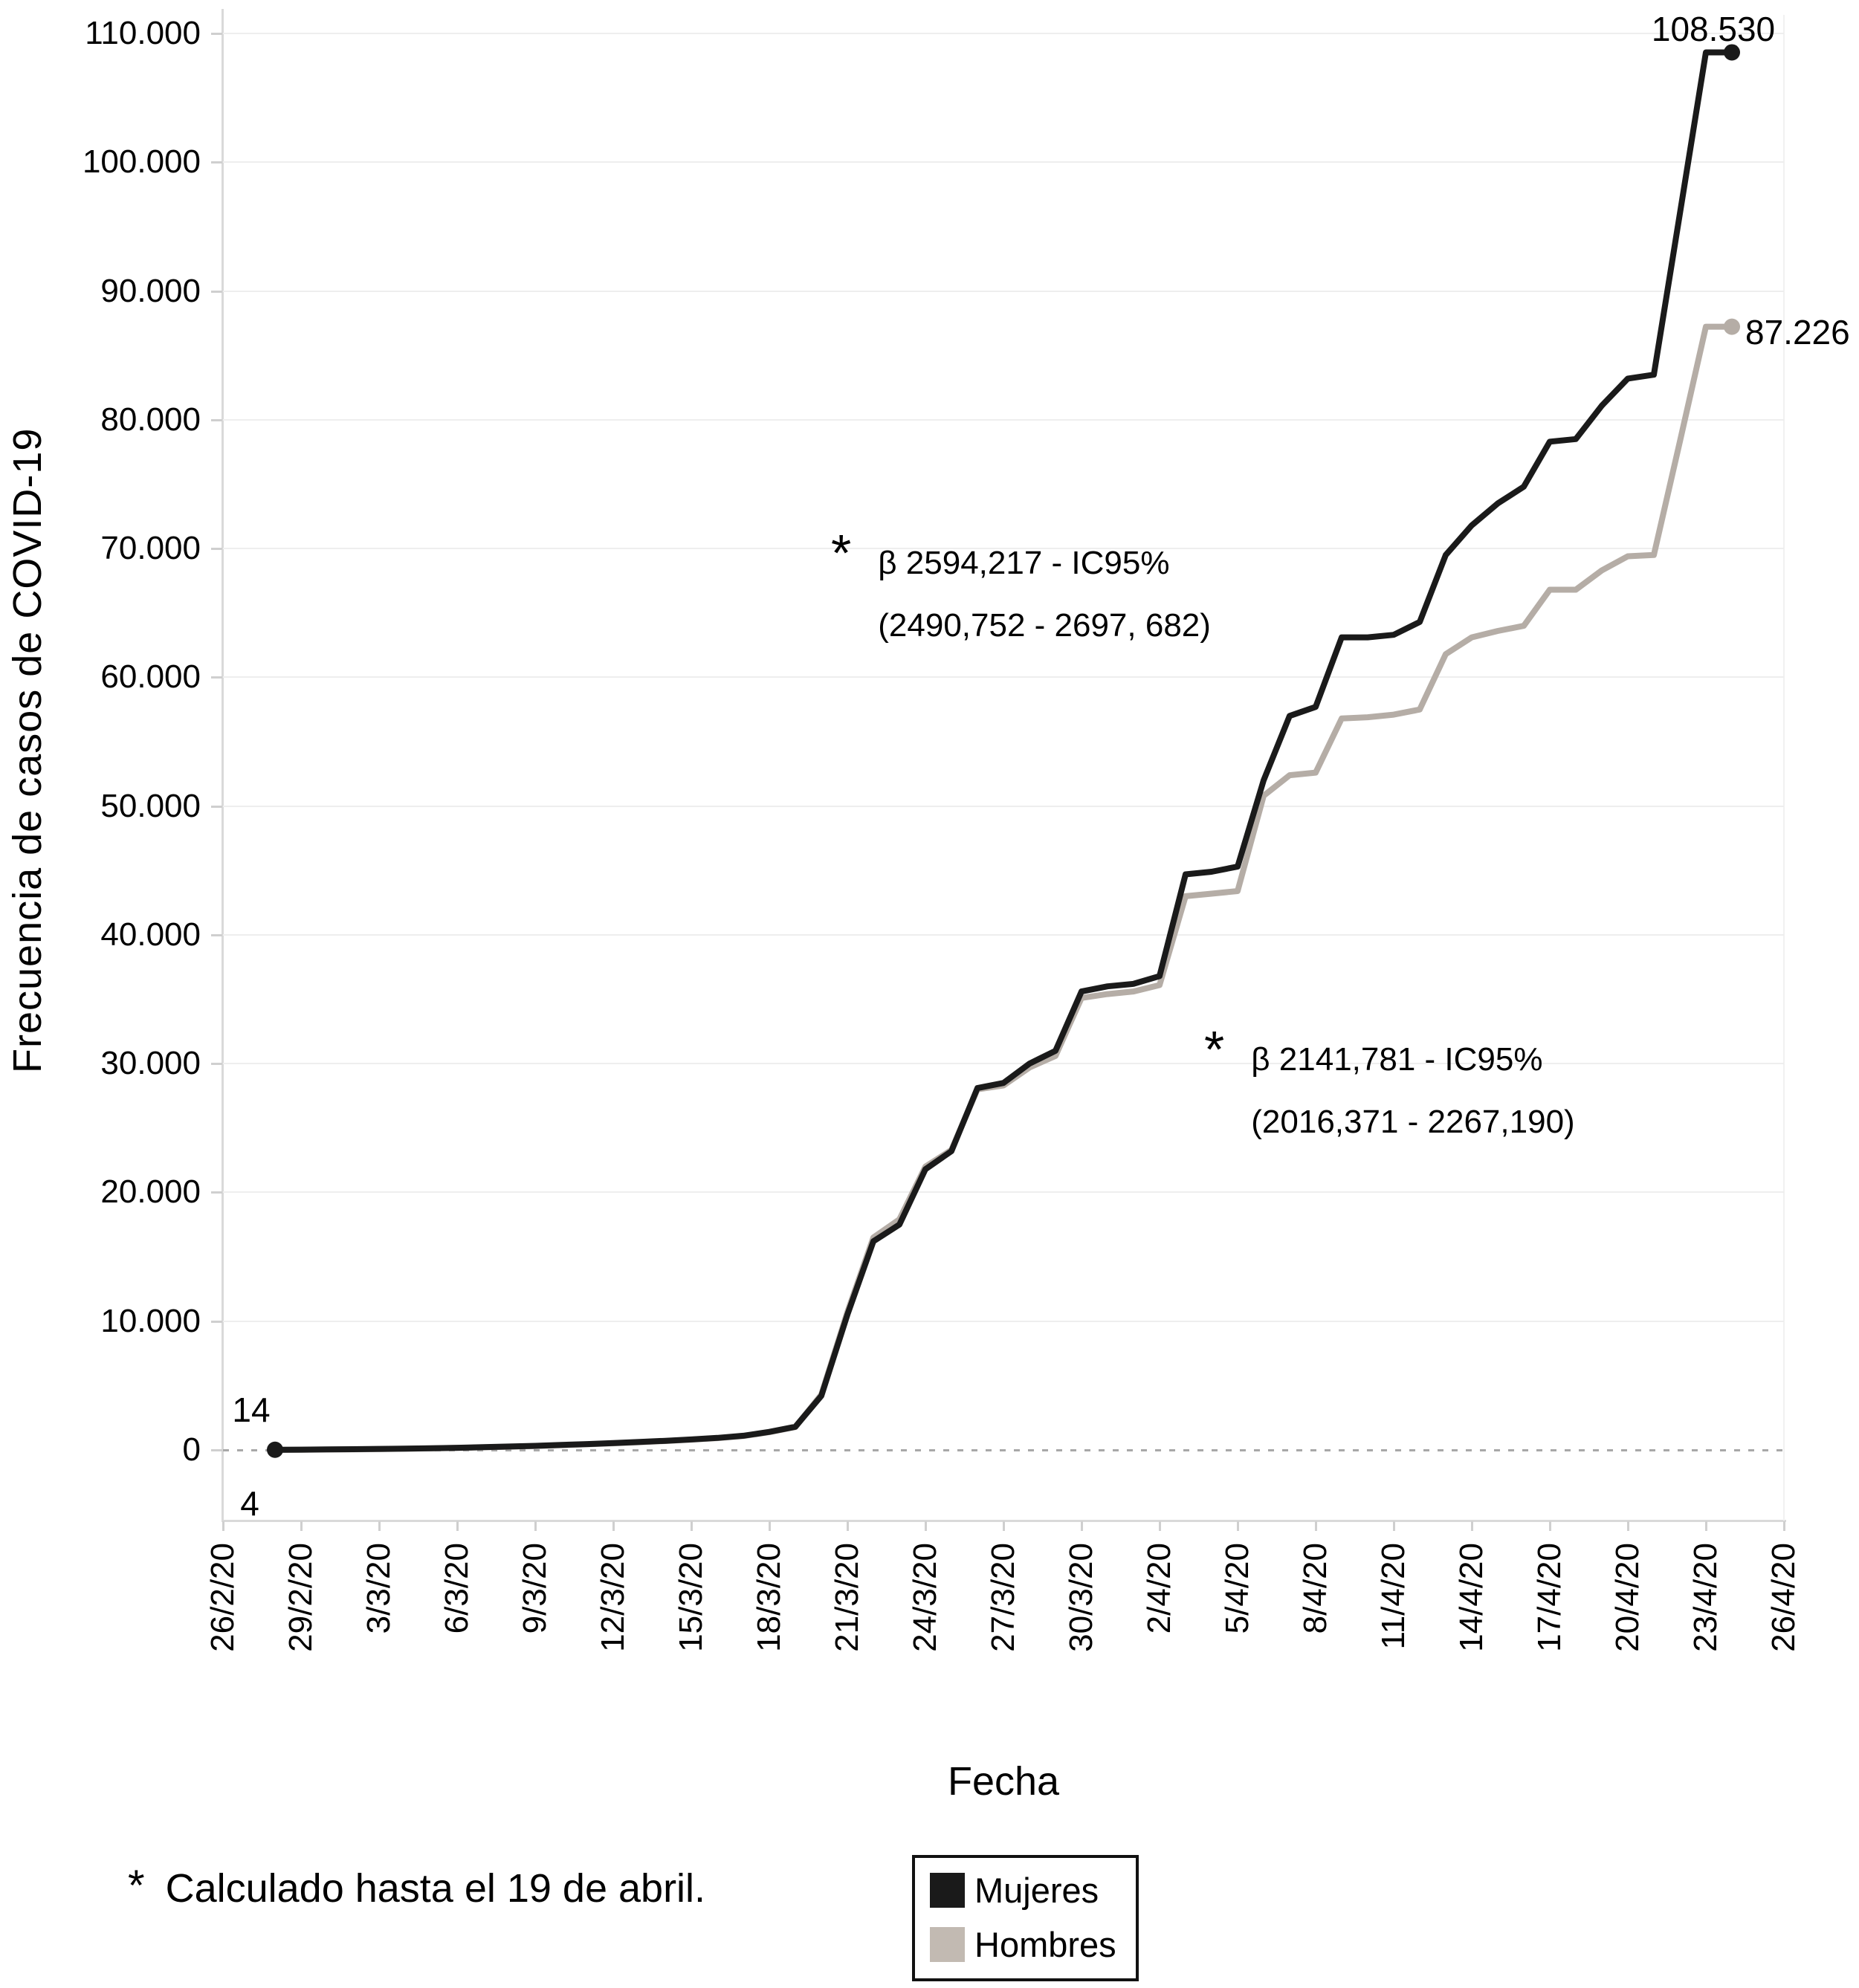  Describe the element at coordinates (1393, 1596) in the screenshot. I see `x-tick-label: 11/4/20` at that location.